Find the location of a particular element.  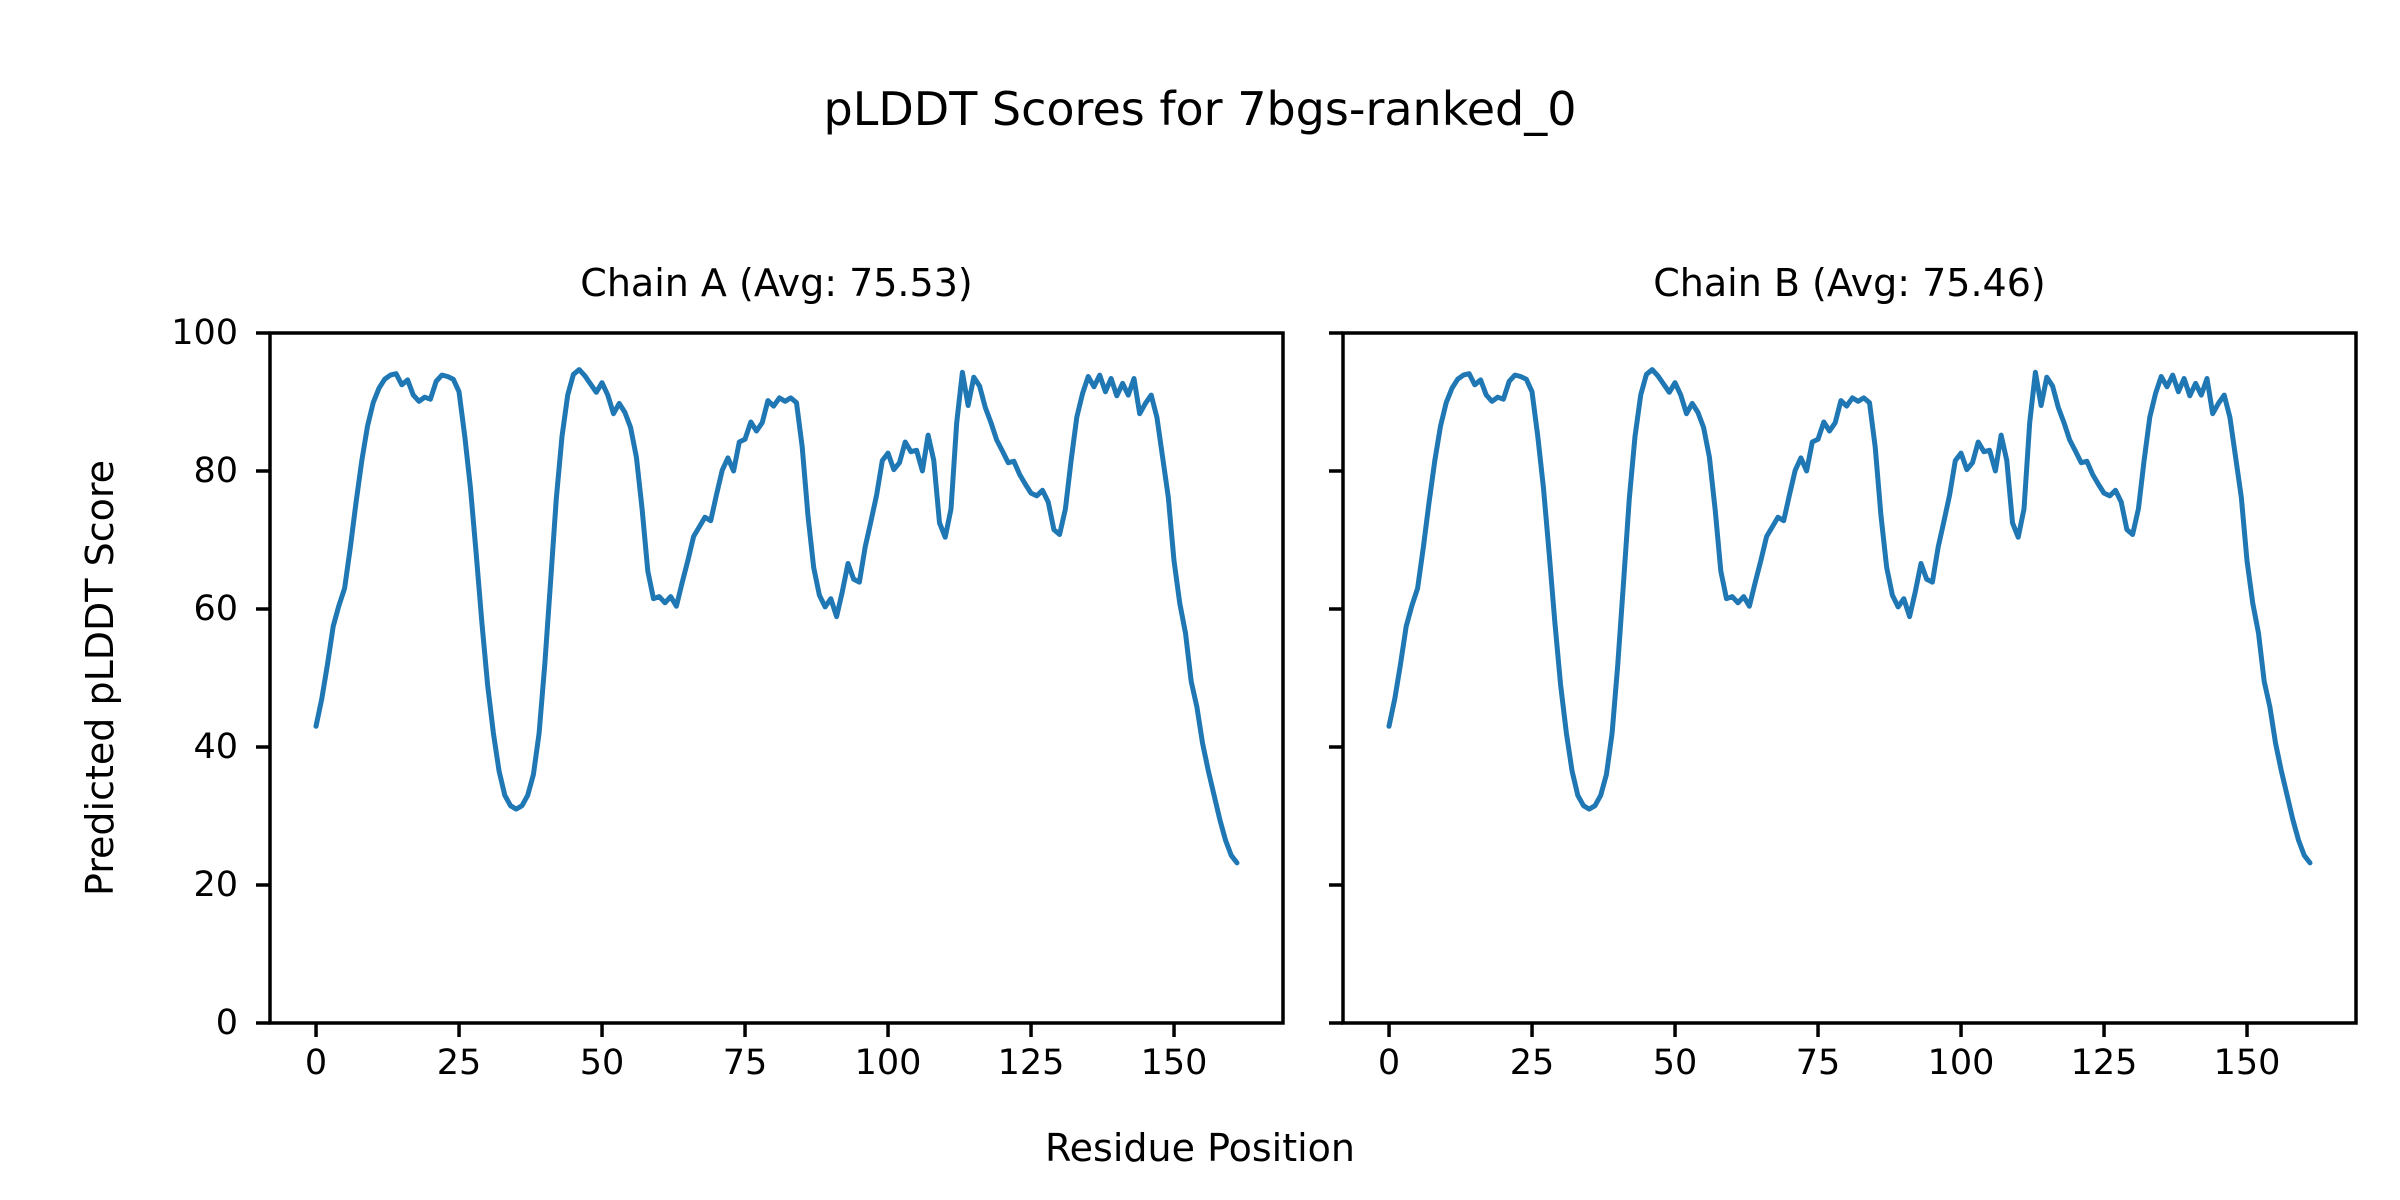

y-tick-label: 80 is located at coordinates (215, 471).